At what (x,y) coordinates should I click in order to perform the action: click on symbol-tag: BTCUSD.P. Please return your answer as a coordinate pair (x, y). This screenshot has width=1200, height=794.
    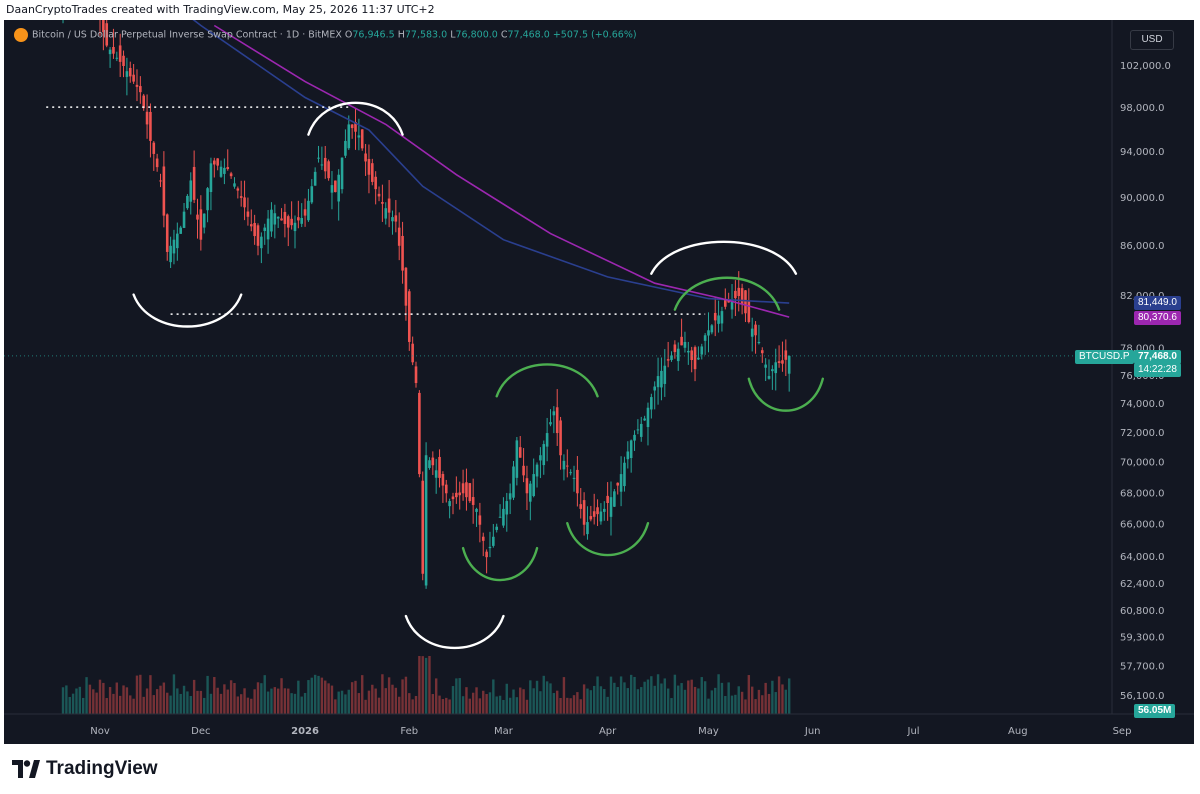
    Looking at the image, I should click on (1104, 357).